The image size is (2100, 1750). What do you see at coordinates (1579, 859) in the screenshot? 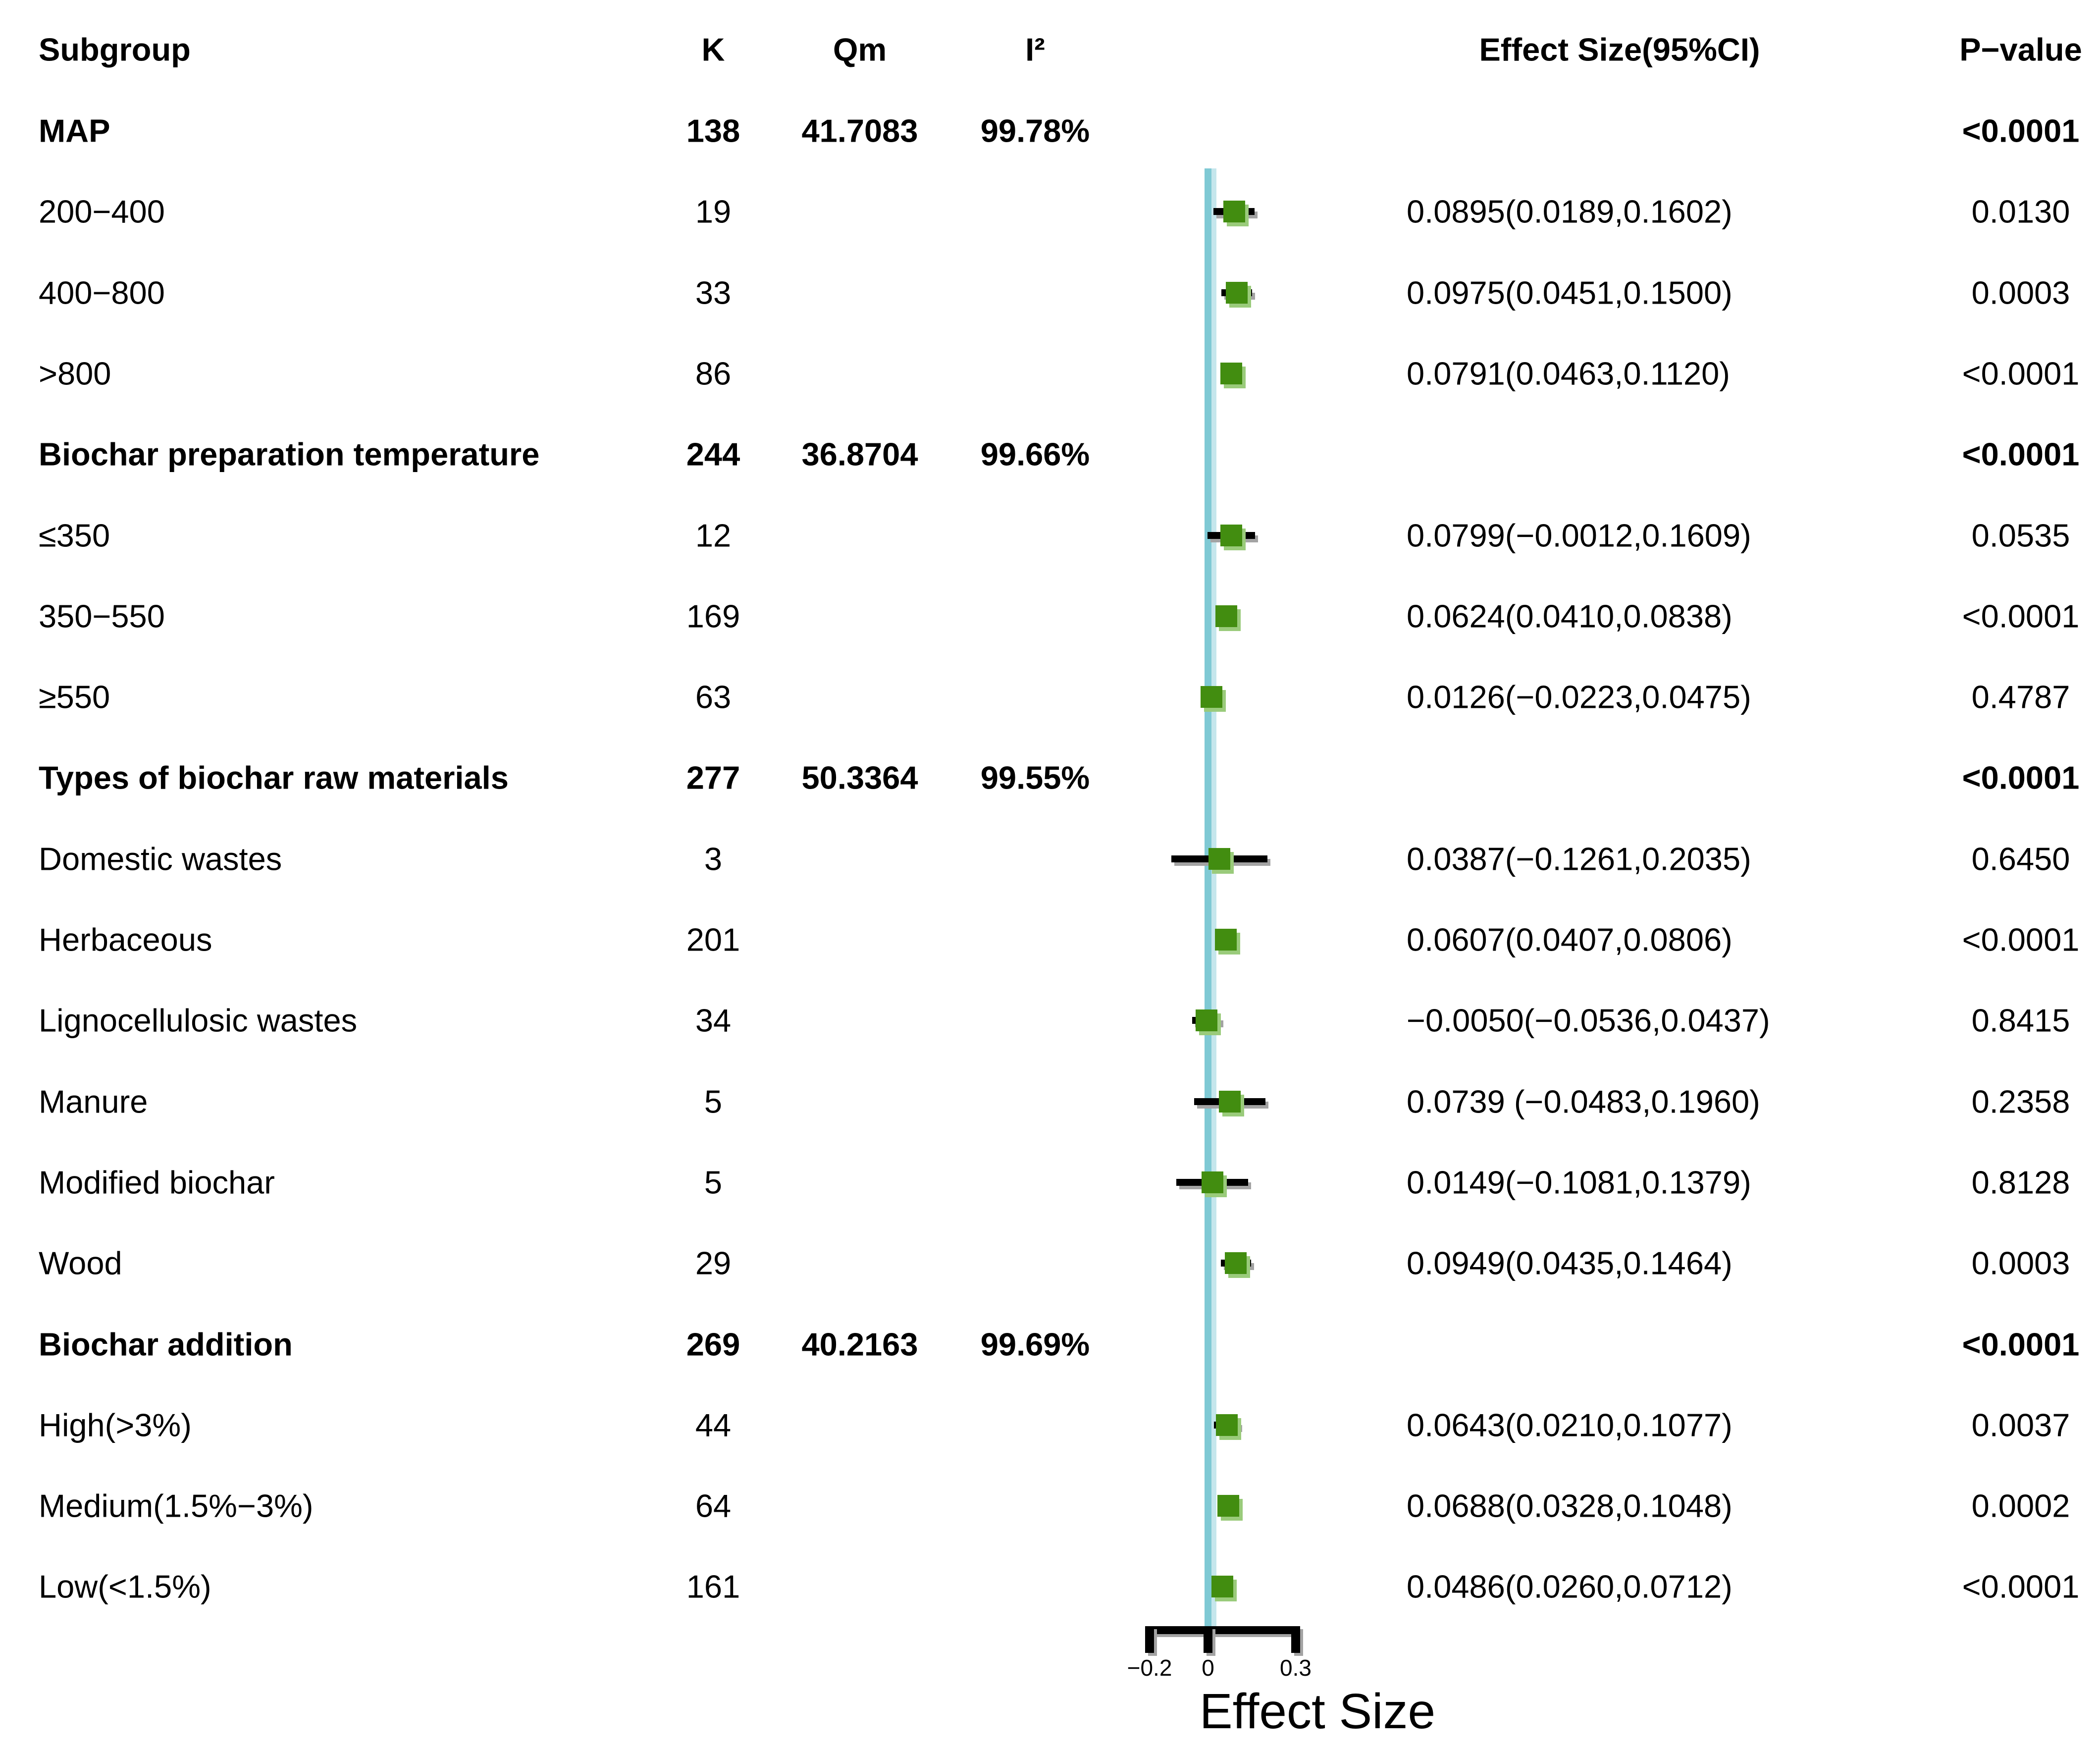
I see `effect-size-text: 0.0387(−0.1261,0.2035)` at bounding box center [1579, 859].